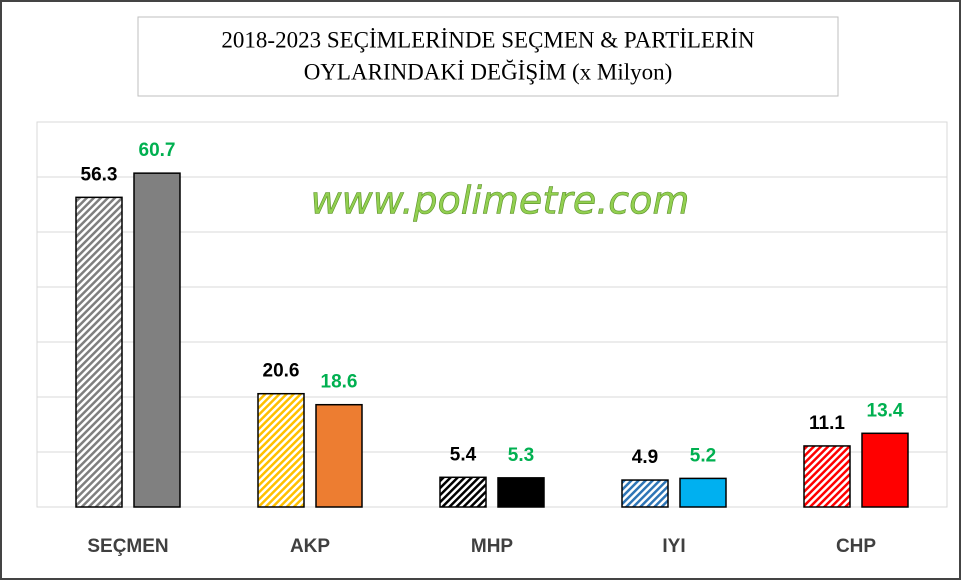  I want to click on data-label: 5.4, so click(463, 454).